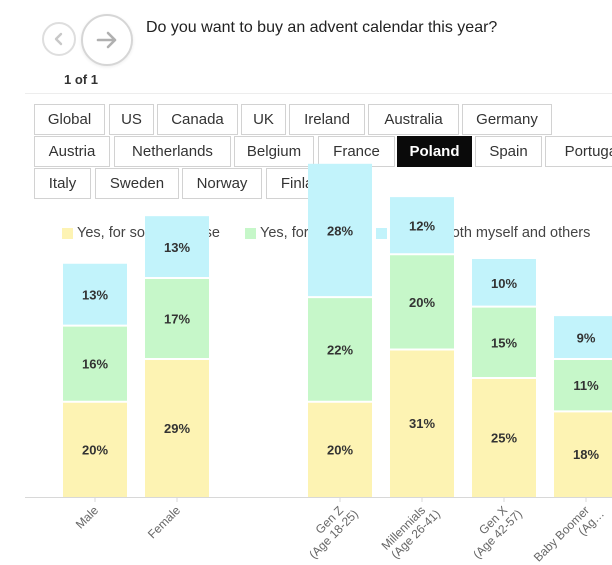  Describe the element at coordinates (69, 119) in the screenshot. I see `tab-global: Global` at that location.